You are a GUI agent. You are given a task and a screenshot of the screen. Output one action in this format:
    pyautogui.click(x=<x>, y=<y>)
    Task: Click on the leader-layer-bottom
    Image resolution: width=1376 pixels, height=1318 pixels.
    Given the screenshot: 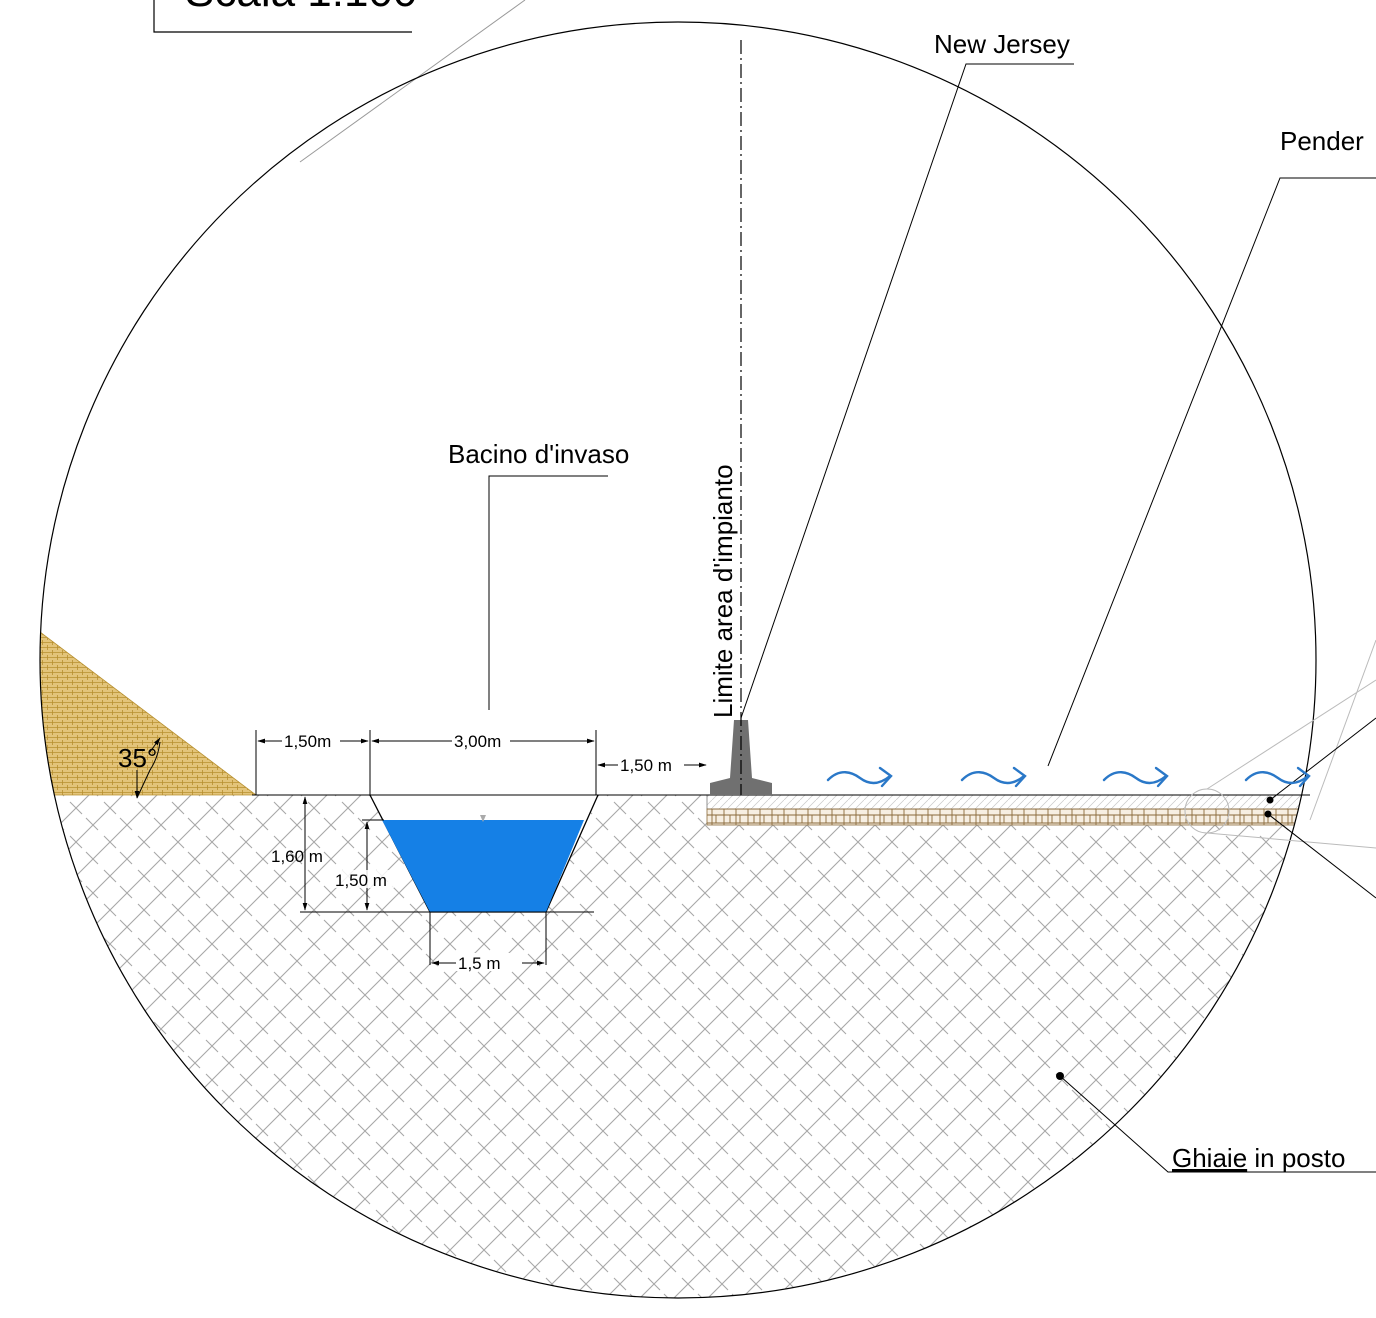 What is the action you would take?
    pyautogui.click(x=1321, y=856)
    